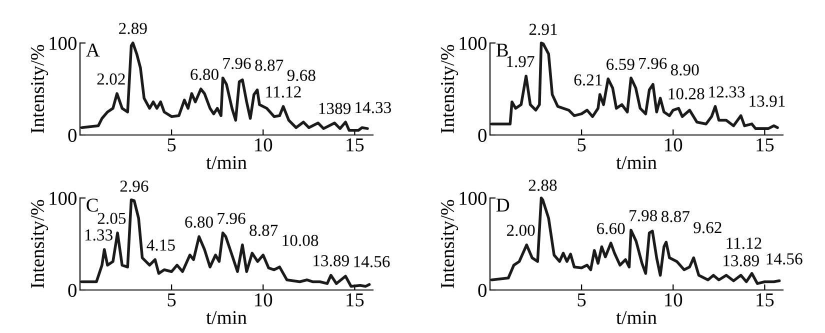 This screenshot has height=333, width=825. I want to click on annotation: 2.89, so click(133, 28).